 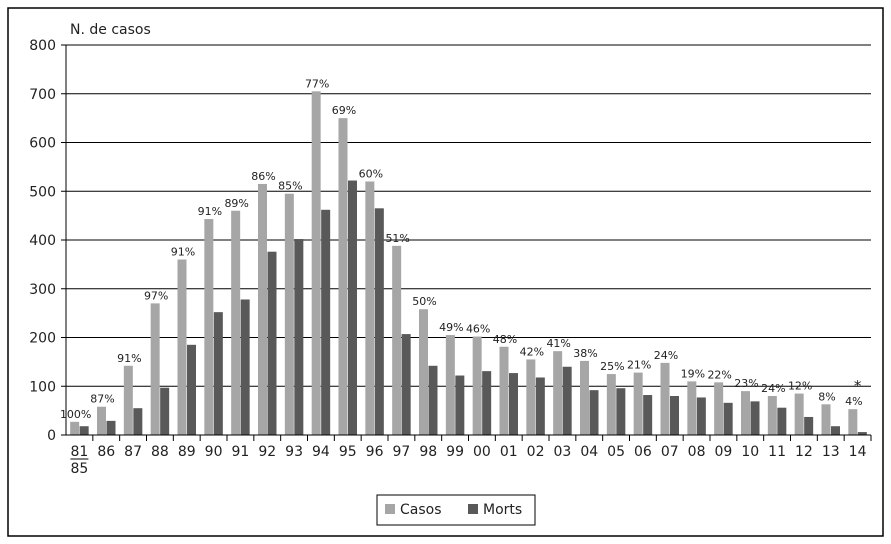 I want to click on x-tick-label: 98, so click(x=428, y=452).